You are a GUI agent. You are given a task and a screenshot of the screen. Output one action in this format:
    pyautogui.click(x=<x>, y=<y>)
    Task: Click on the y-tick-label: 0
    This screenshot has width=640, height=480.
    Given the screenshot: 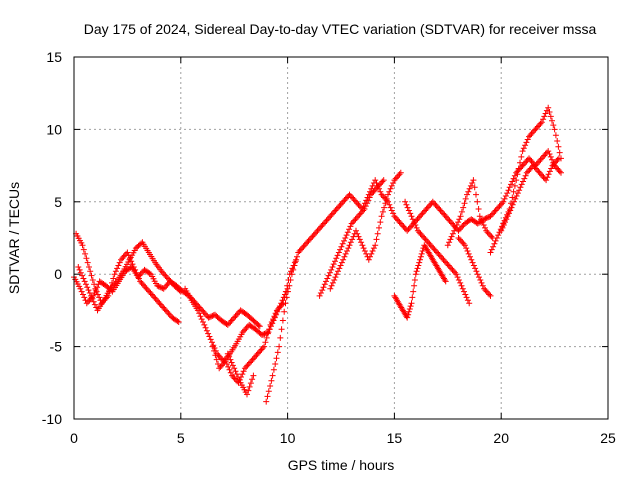 What is the action you would take?
    pyautogui.click(x=58, y=274)
    